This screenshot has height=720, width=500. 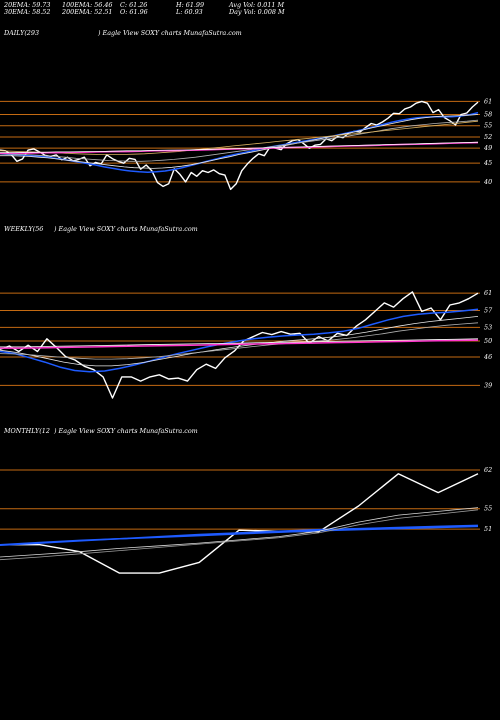 I want to click on y-tick-label: 40, so click(x=487, y=182).